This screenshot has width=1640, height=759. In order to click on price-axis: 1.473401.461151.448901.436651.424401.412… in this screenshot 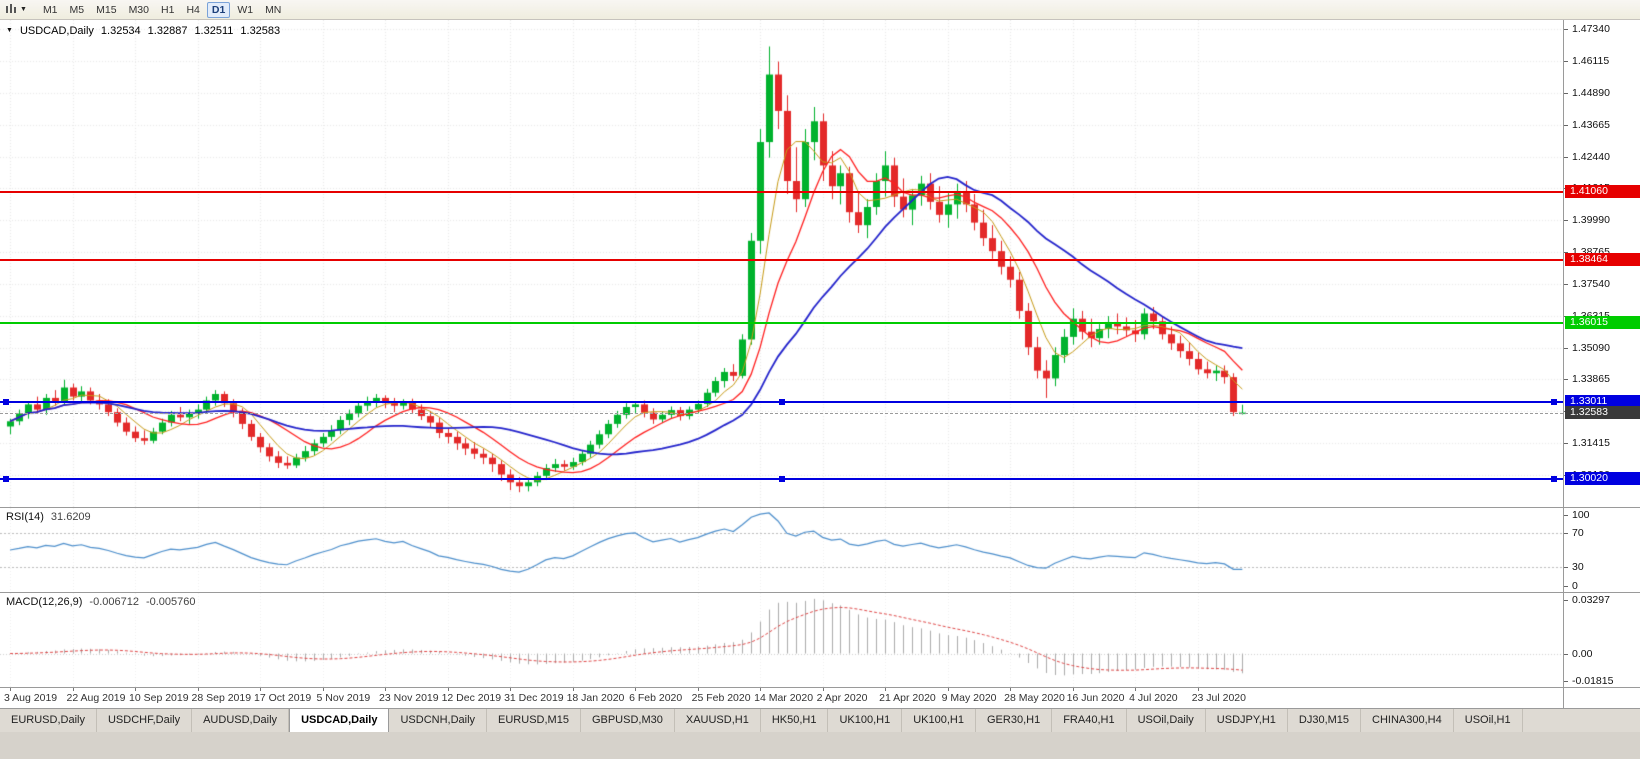, I will do `click(1601, 364)`.